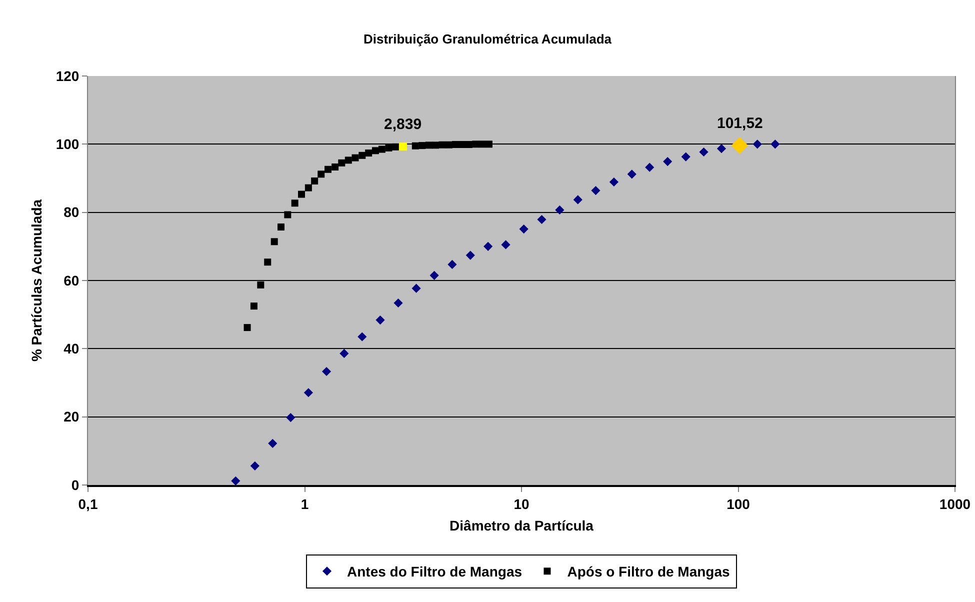  Describe the element at coordinates (522, 526) in the screenshot. I see `x-axis-title: Diâmetro da Partícula` at that location.